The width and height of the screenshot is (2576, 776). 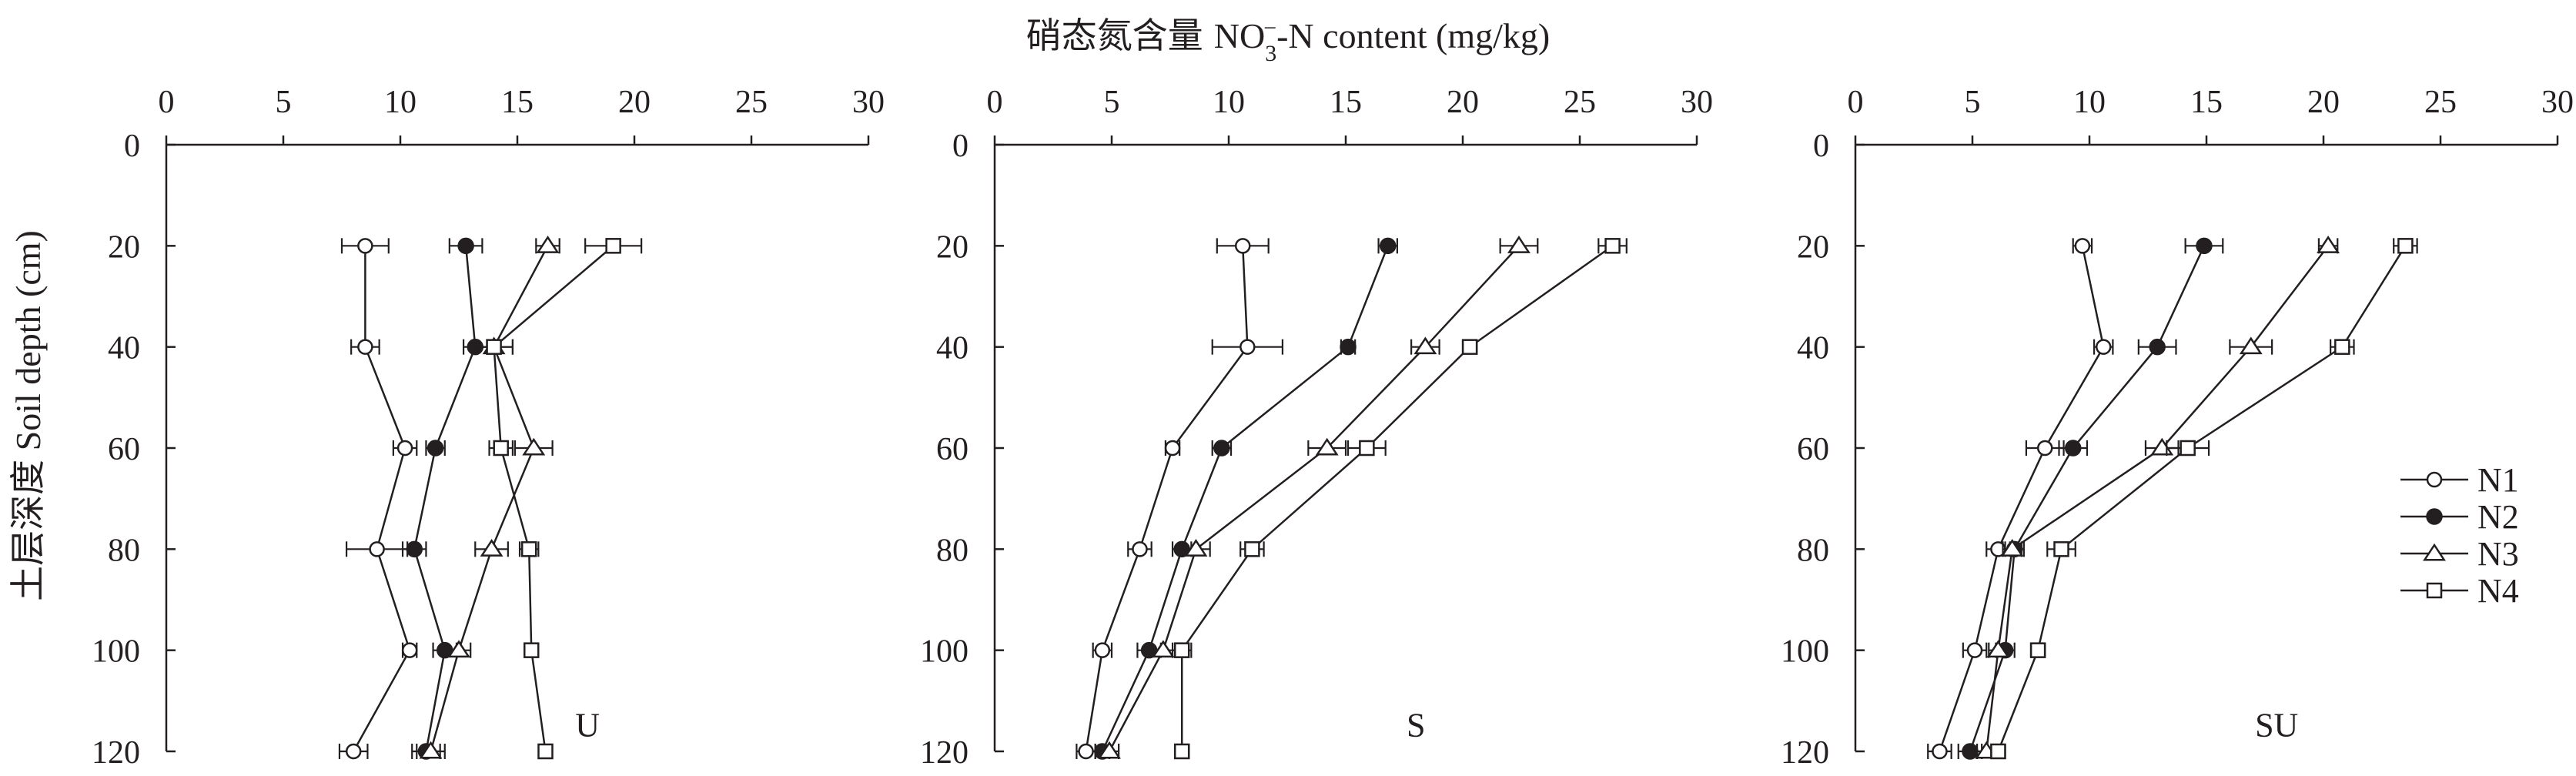 What do you see at coordinates (28, 416) in the screenshot?
I see `y-axis-label: 土层深度 Soil depth (cm)` at bounding box center [28, 416].